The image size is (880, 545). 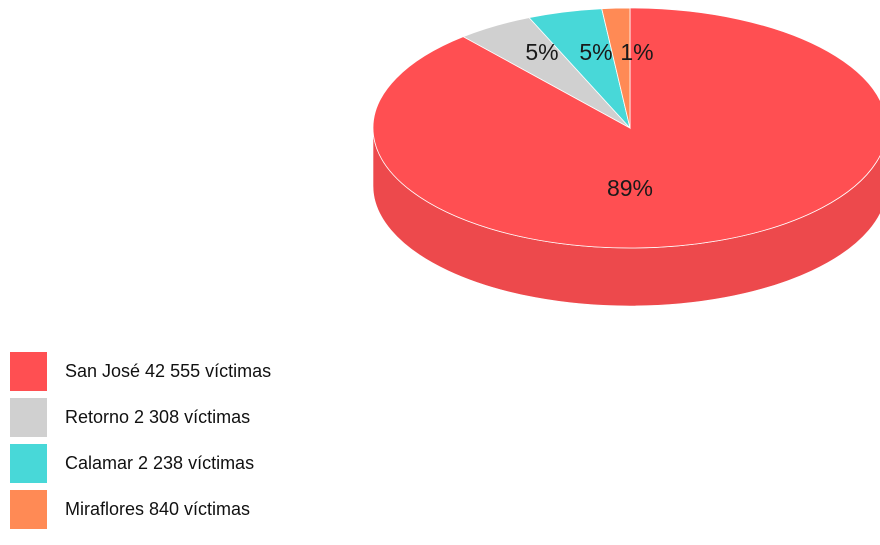 I want to click on pie-label-san-jose: 89%, so click(x=630, y=188).